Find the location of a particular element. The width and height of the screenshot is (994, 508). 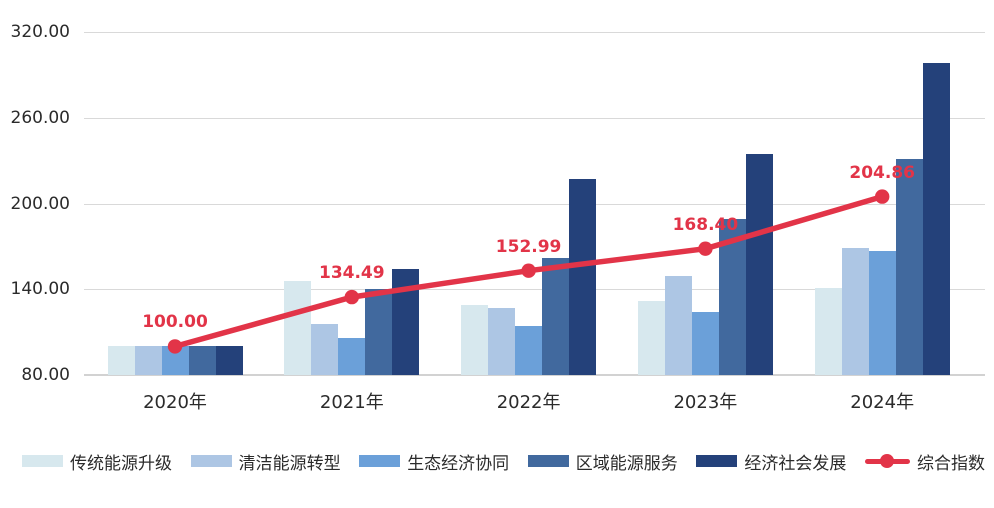

bar-series4-cat5 is located at coordinates (909, 267).